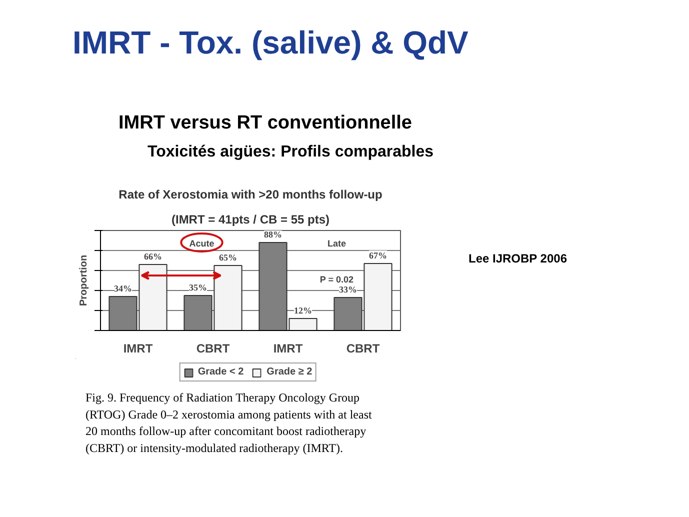 Image resolution: width=689 pixels, height=517 pixels. Describe the element at coordinates (123, 289) in the screenshot. I see `data-label: 34%` at that location.